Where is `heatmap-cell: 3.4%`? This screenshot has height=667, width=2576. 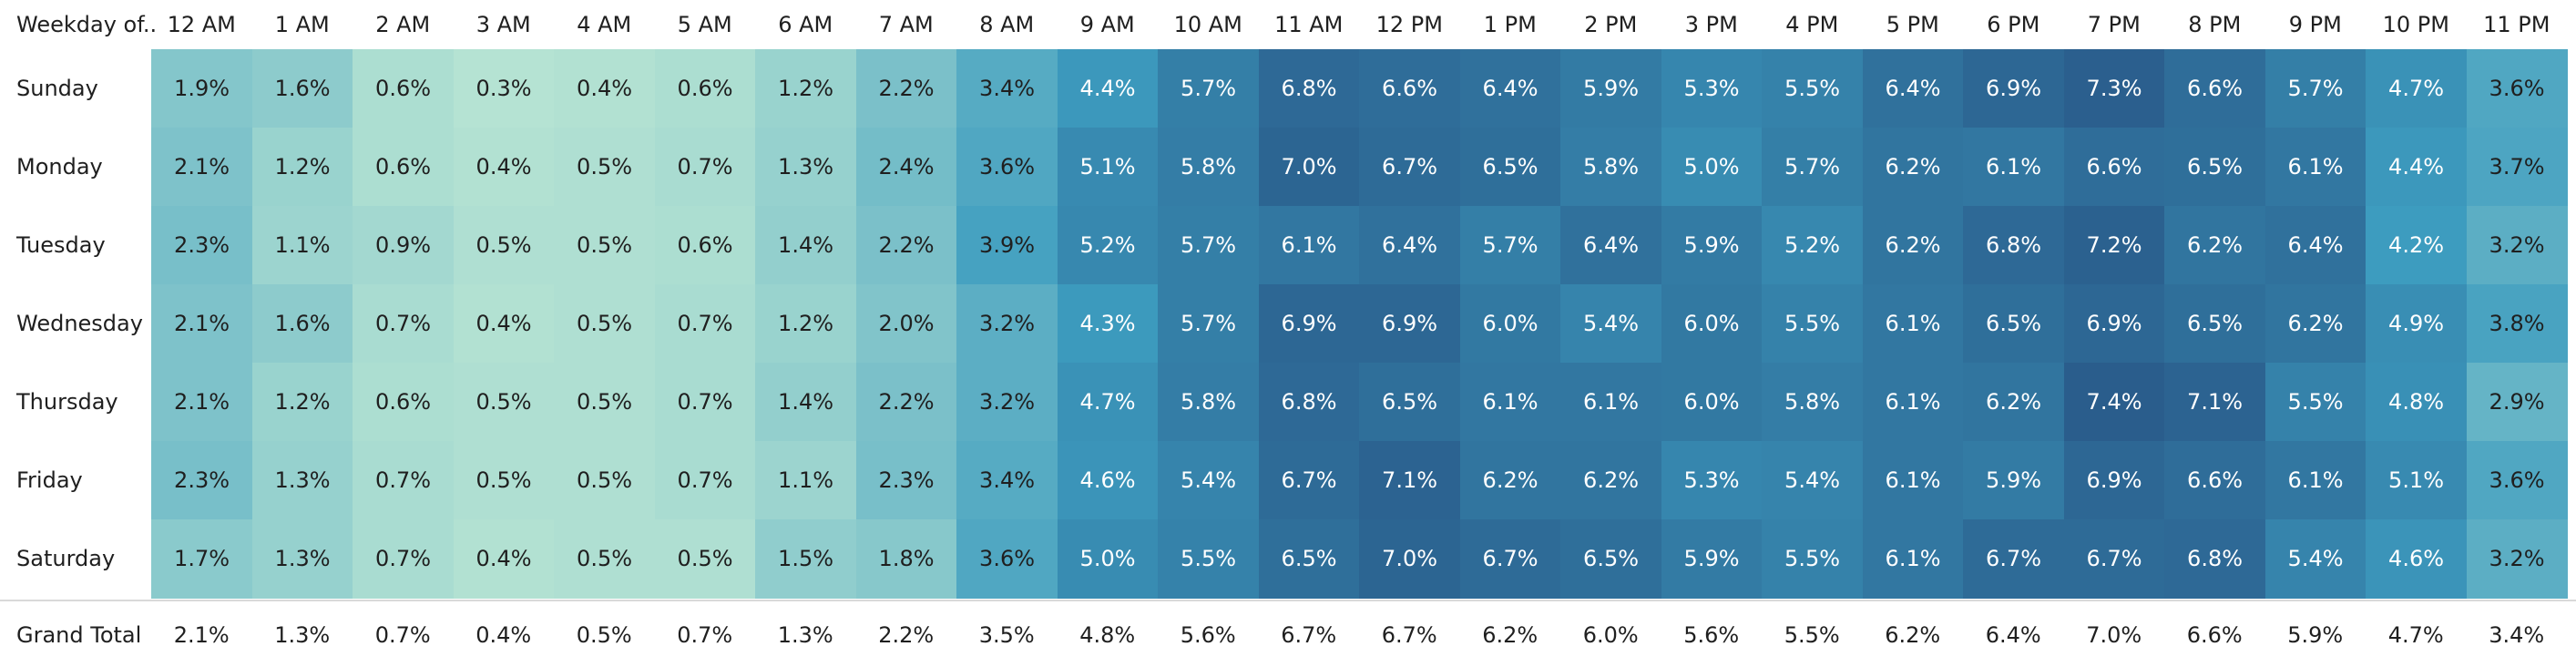
heatmap-cell: 3.4% is located at coordinates (1007, 88).